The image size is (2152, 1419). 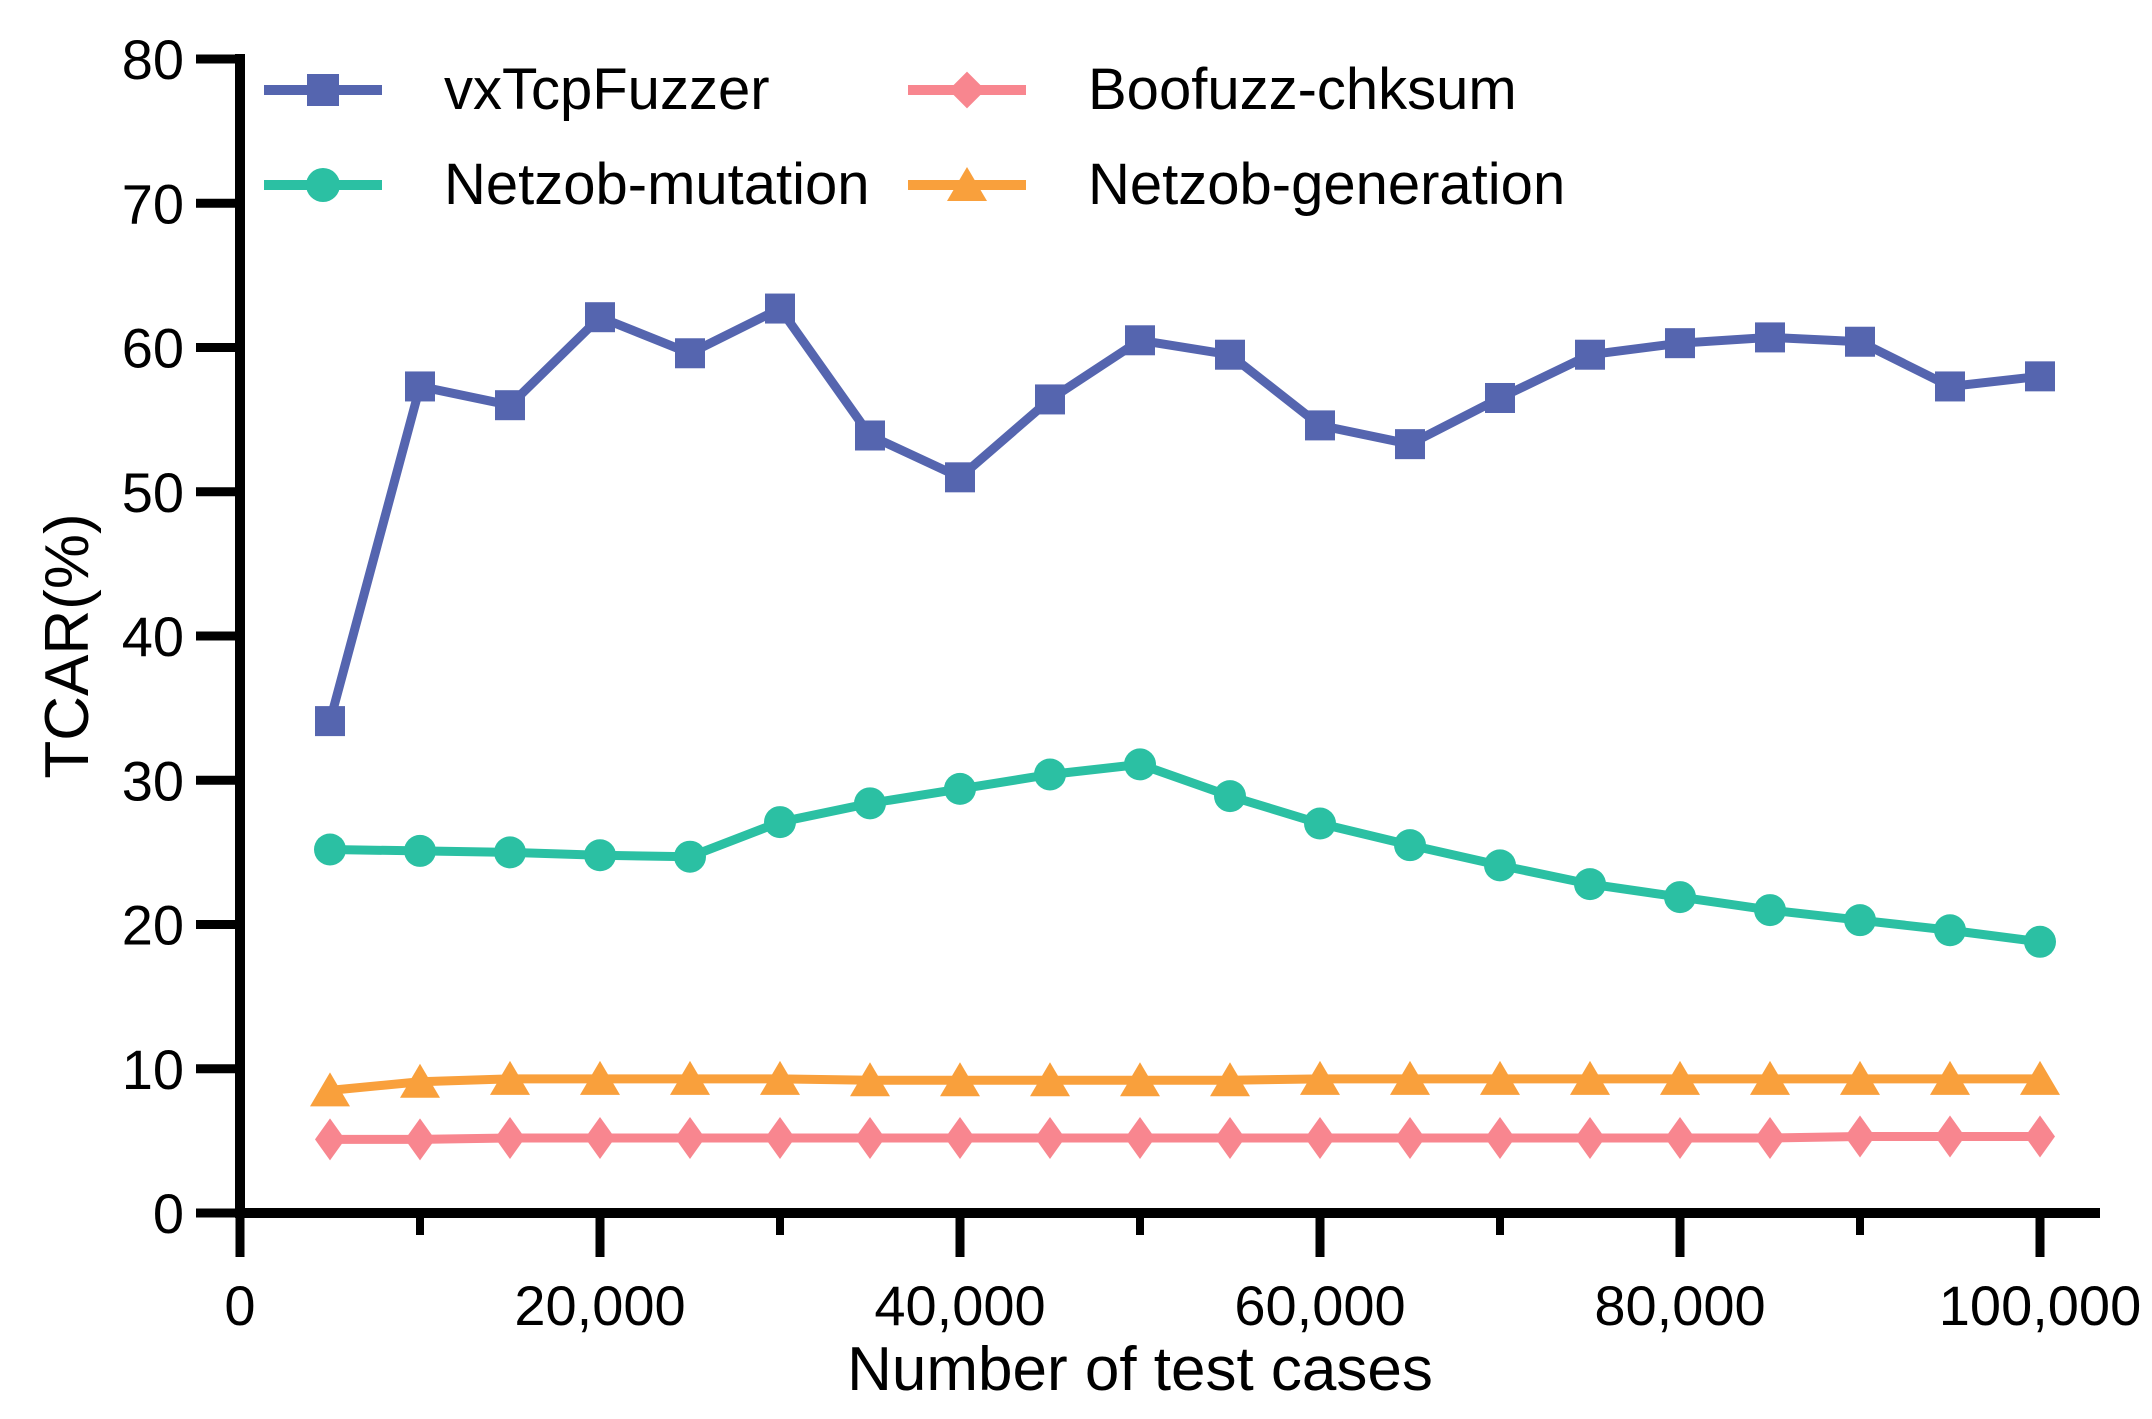 I want to click on x-tick-label: 60,000, so click(x=1319, y=1305).